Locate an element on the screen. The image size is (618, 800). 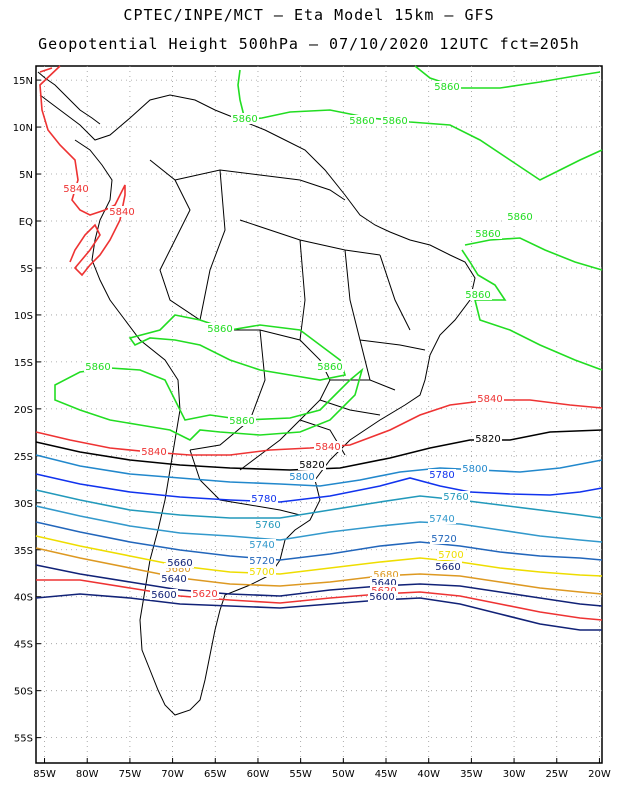
lon-label: 85W is located at coordinates (44, 774).